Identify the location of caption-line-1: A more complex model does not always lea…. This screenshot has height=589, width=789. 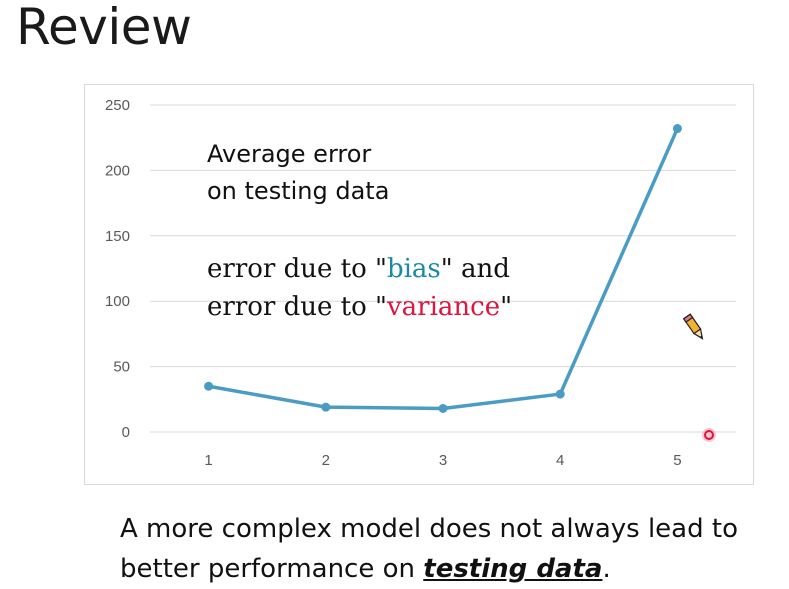
(429, 529).